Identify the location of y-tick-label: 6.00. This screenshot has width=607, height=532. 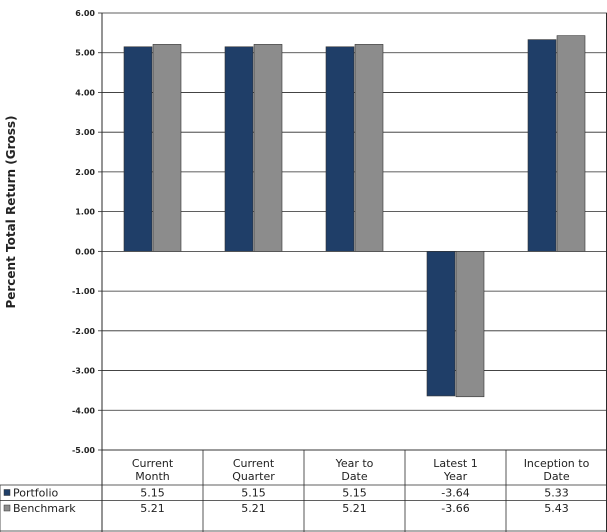
(85, 13).